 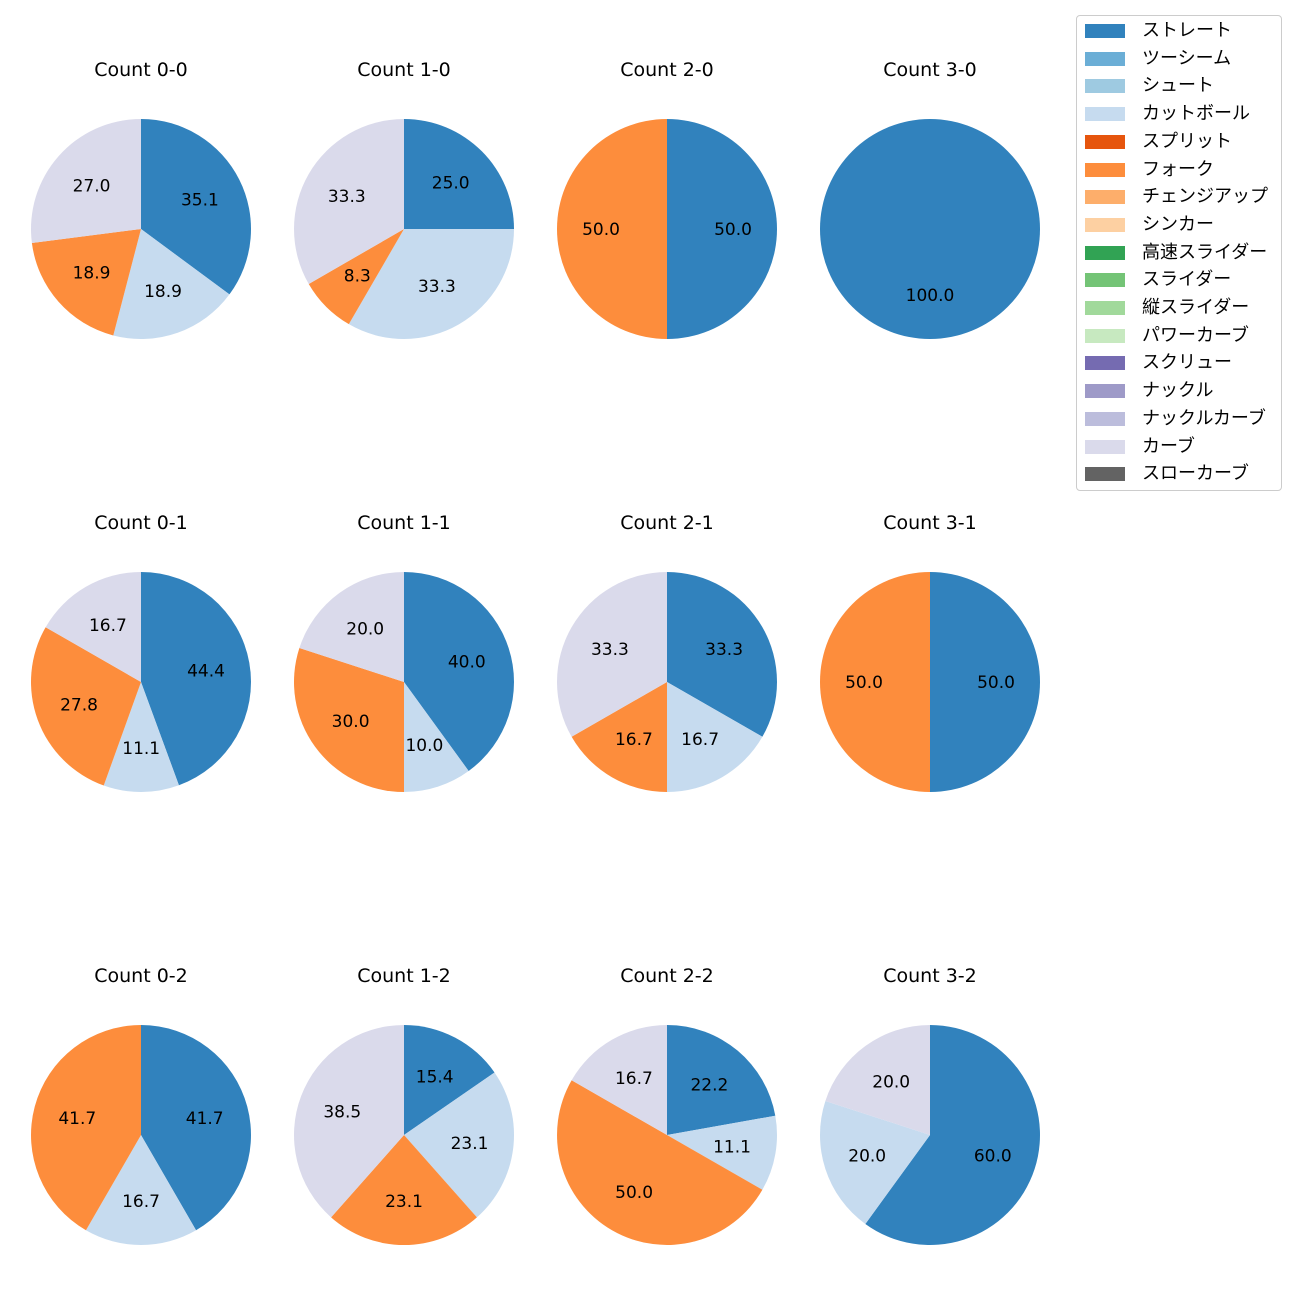 I want to click on chart-title: Count 1-0, so click(x=404, y=70).